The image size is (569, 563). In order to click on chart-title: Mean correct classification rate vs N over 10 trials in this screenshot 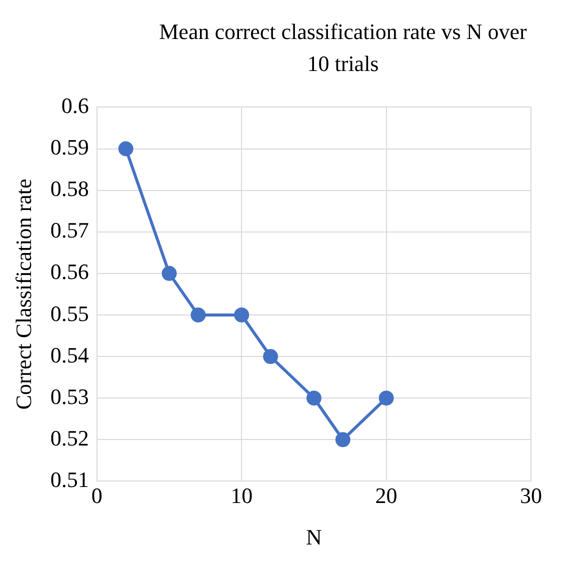, I will do `click(343, 48)`.